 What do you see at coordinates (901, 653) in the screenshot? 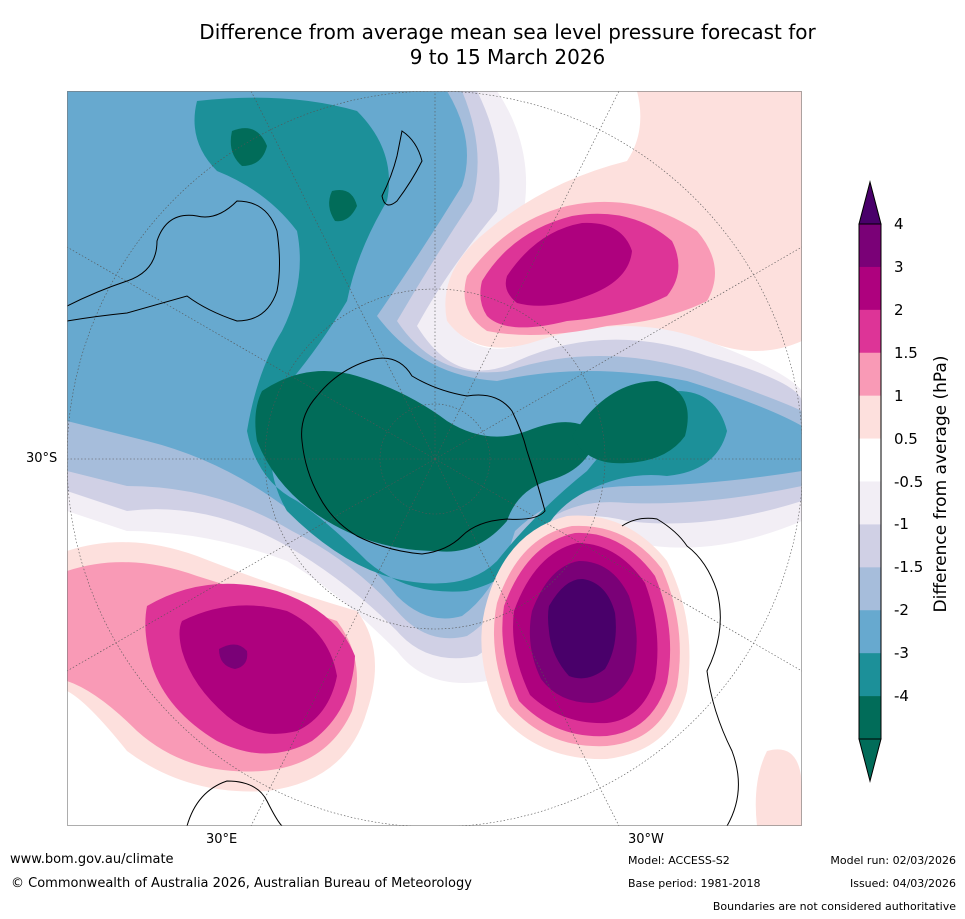
I see `colorbar-tick-label: -3` at bounding box center [901, 653].